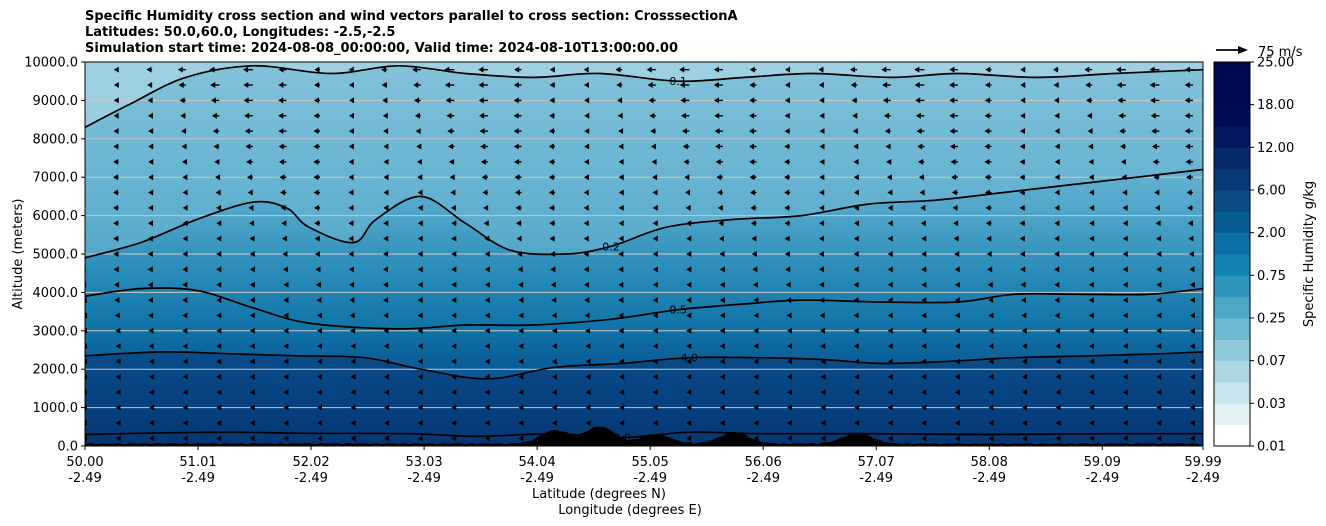 This screenshot has width=1326, height=526. Describe the element at coordinates (1243, 50) in the screenshot. I see `quiver-key-arrowhead` at that location.